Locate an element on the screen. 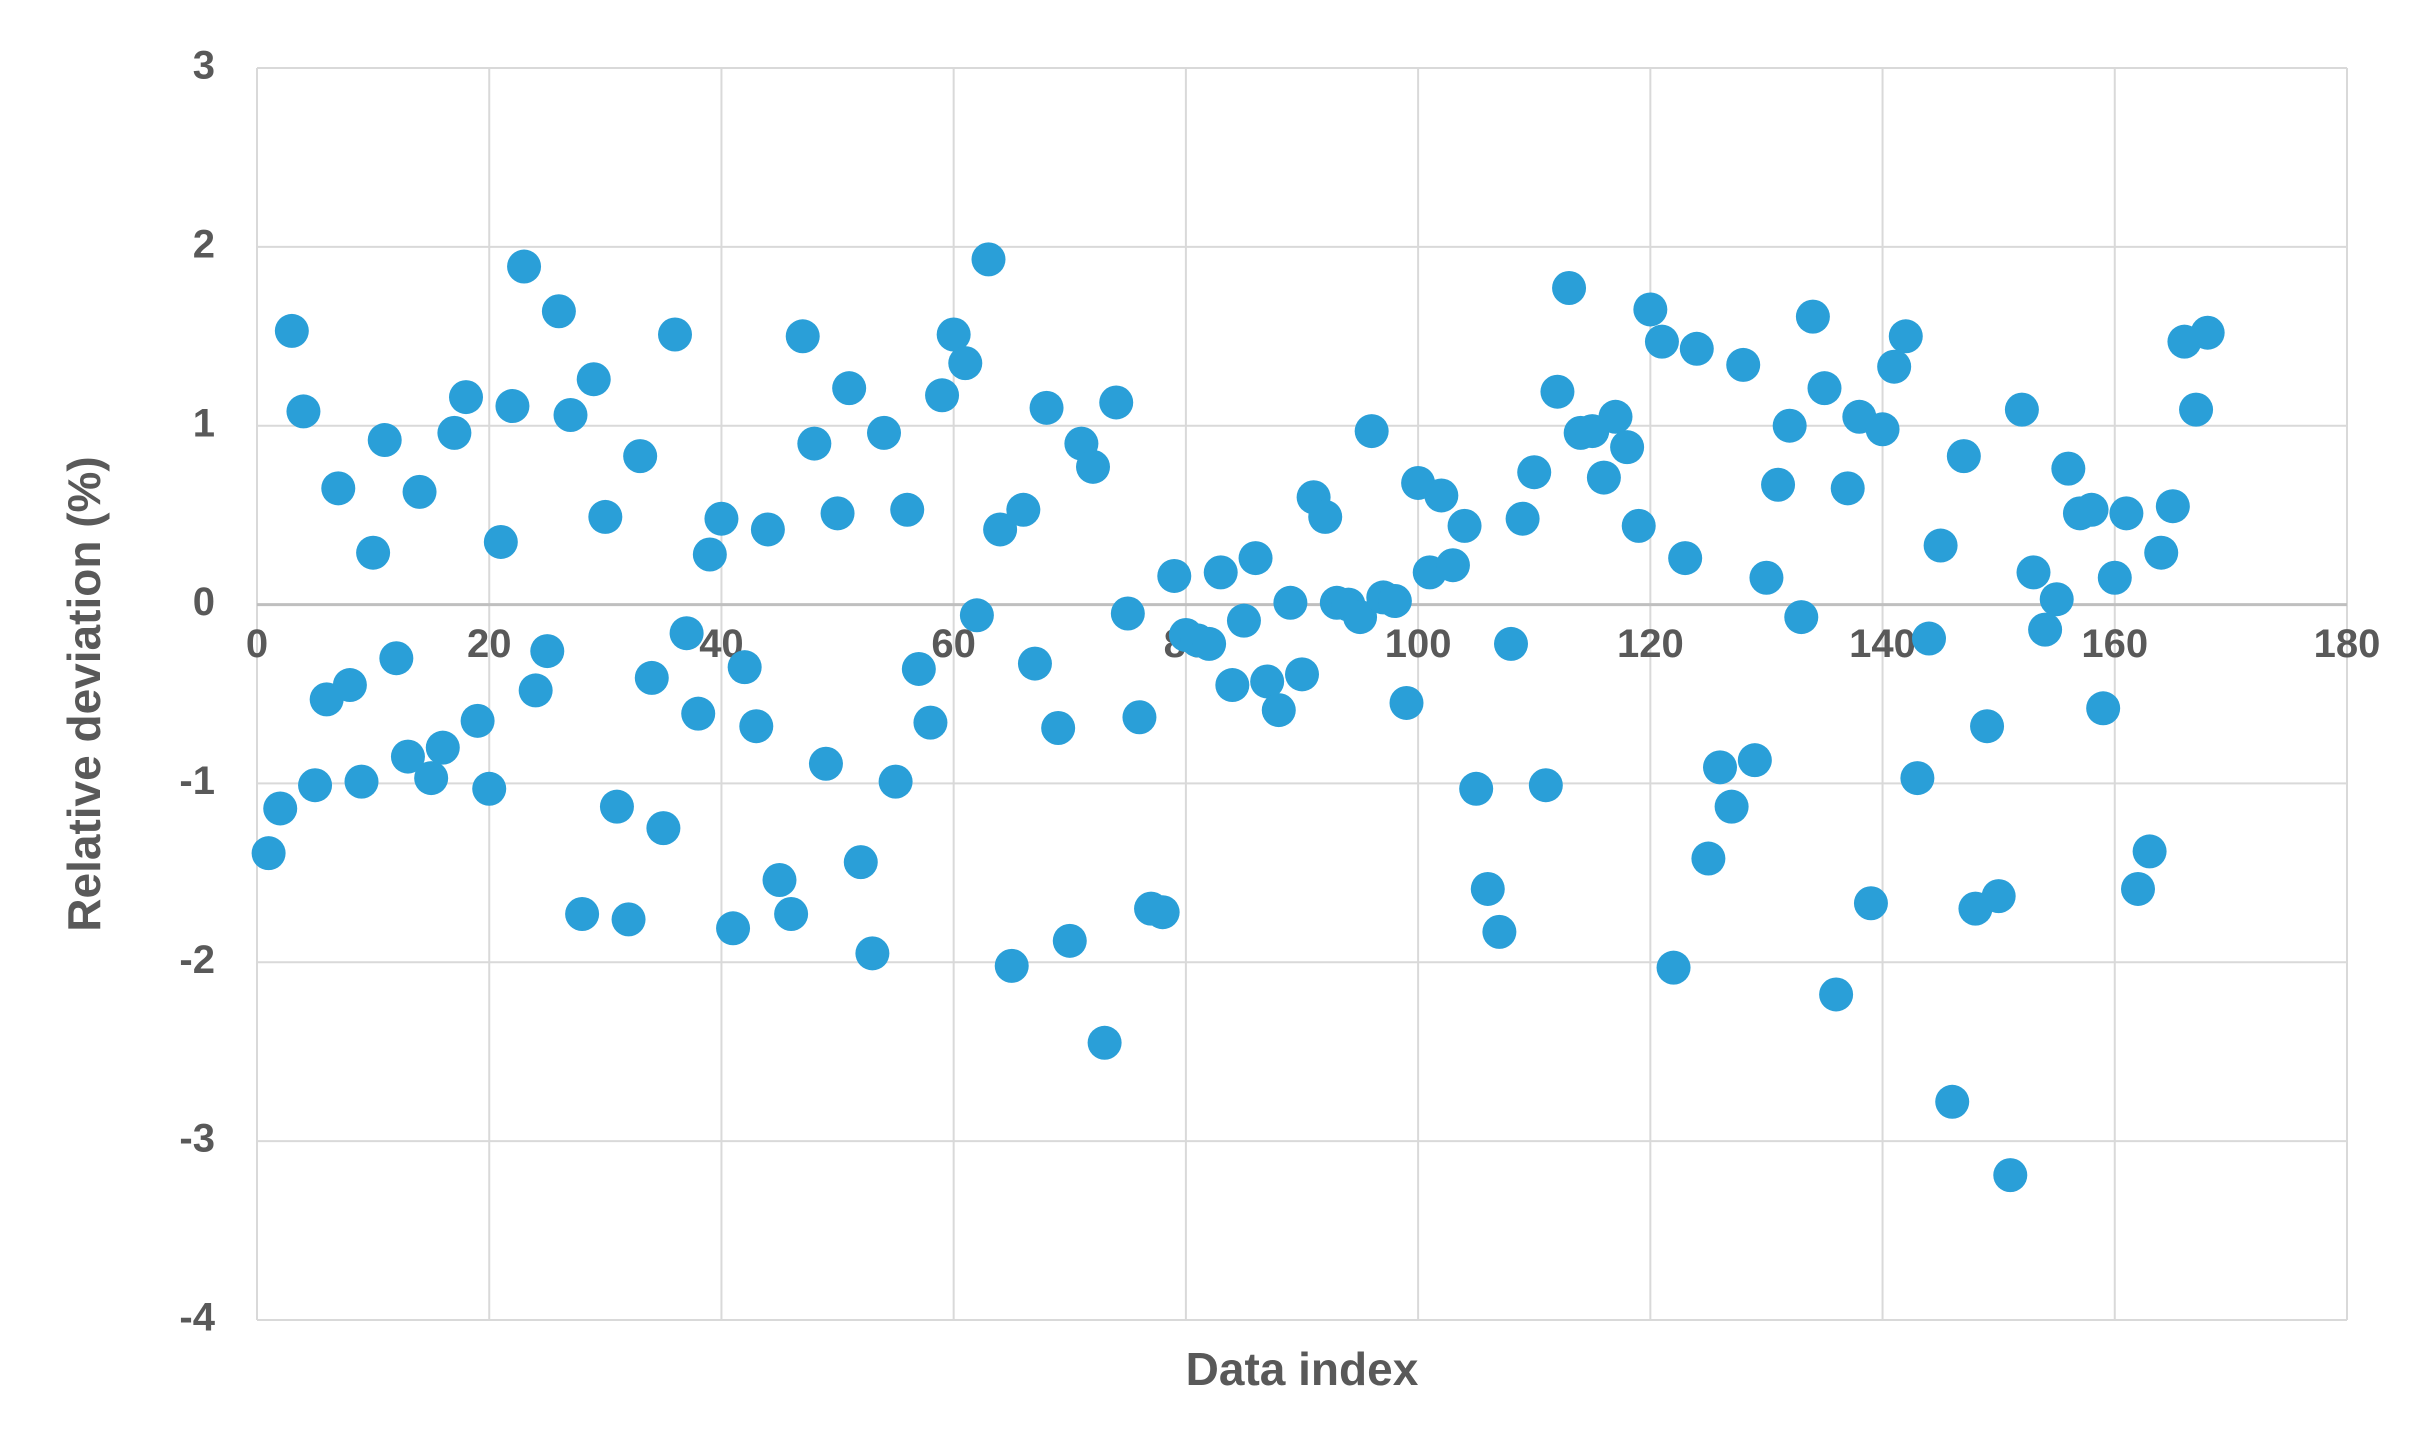 The width and height of the screenshot is (2411, 1430). y-tick-label: -2 is located at coordinates (197, 960).